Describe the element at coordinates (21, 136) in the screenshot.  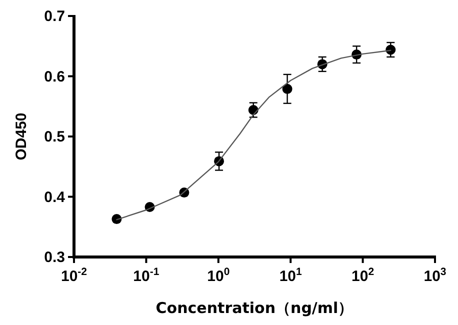
I see `y-axis-title: OD450` at that location.